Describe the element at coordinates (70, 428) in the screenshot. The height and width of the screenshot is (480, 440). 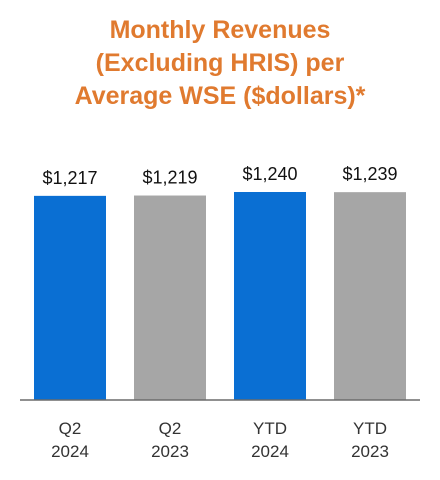
I see `category-label-1-line-1: Q2` at that location.